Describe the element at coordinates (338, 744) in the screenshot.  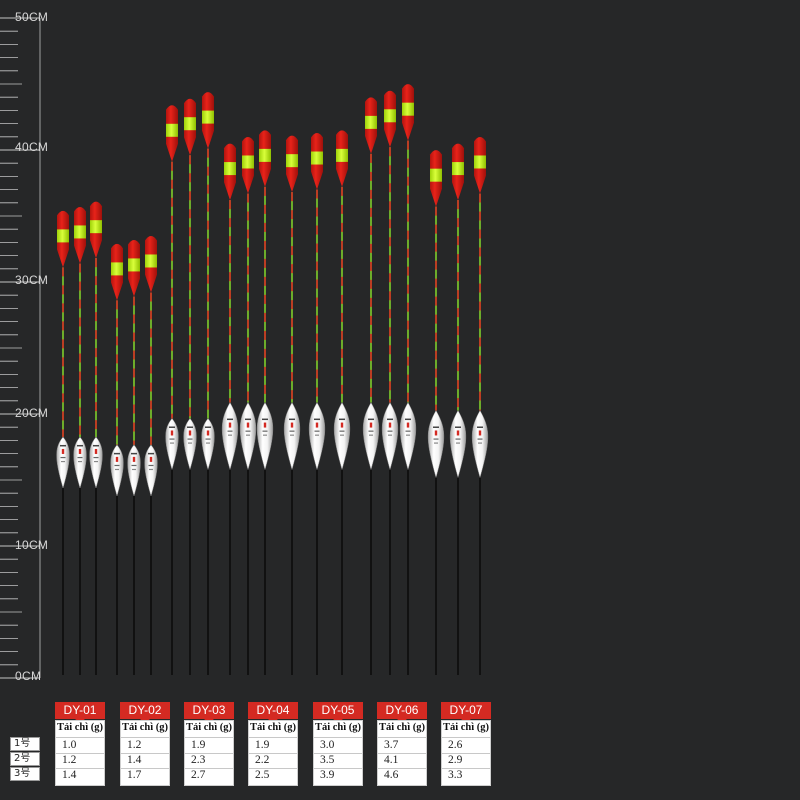
I see `group-dy-05: DY-05 Tải chì (g) 3.0 3.5 3.9` at that location.